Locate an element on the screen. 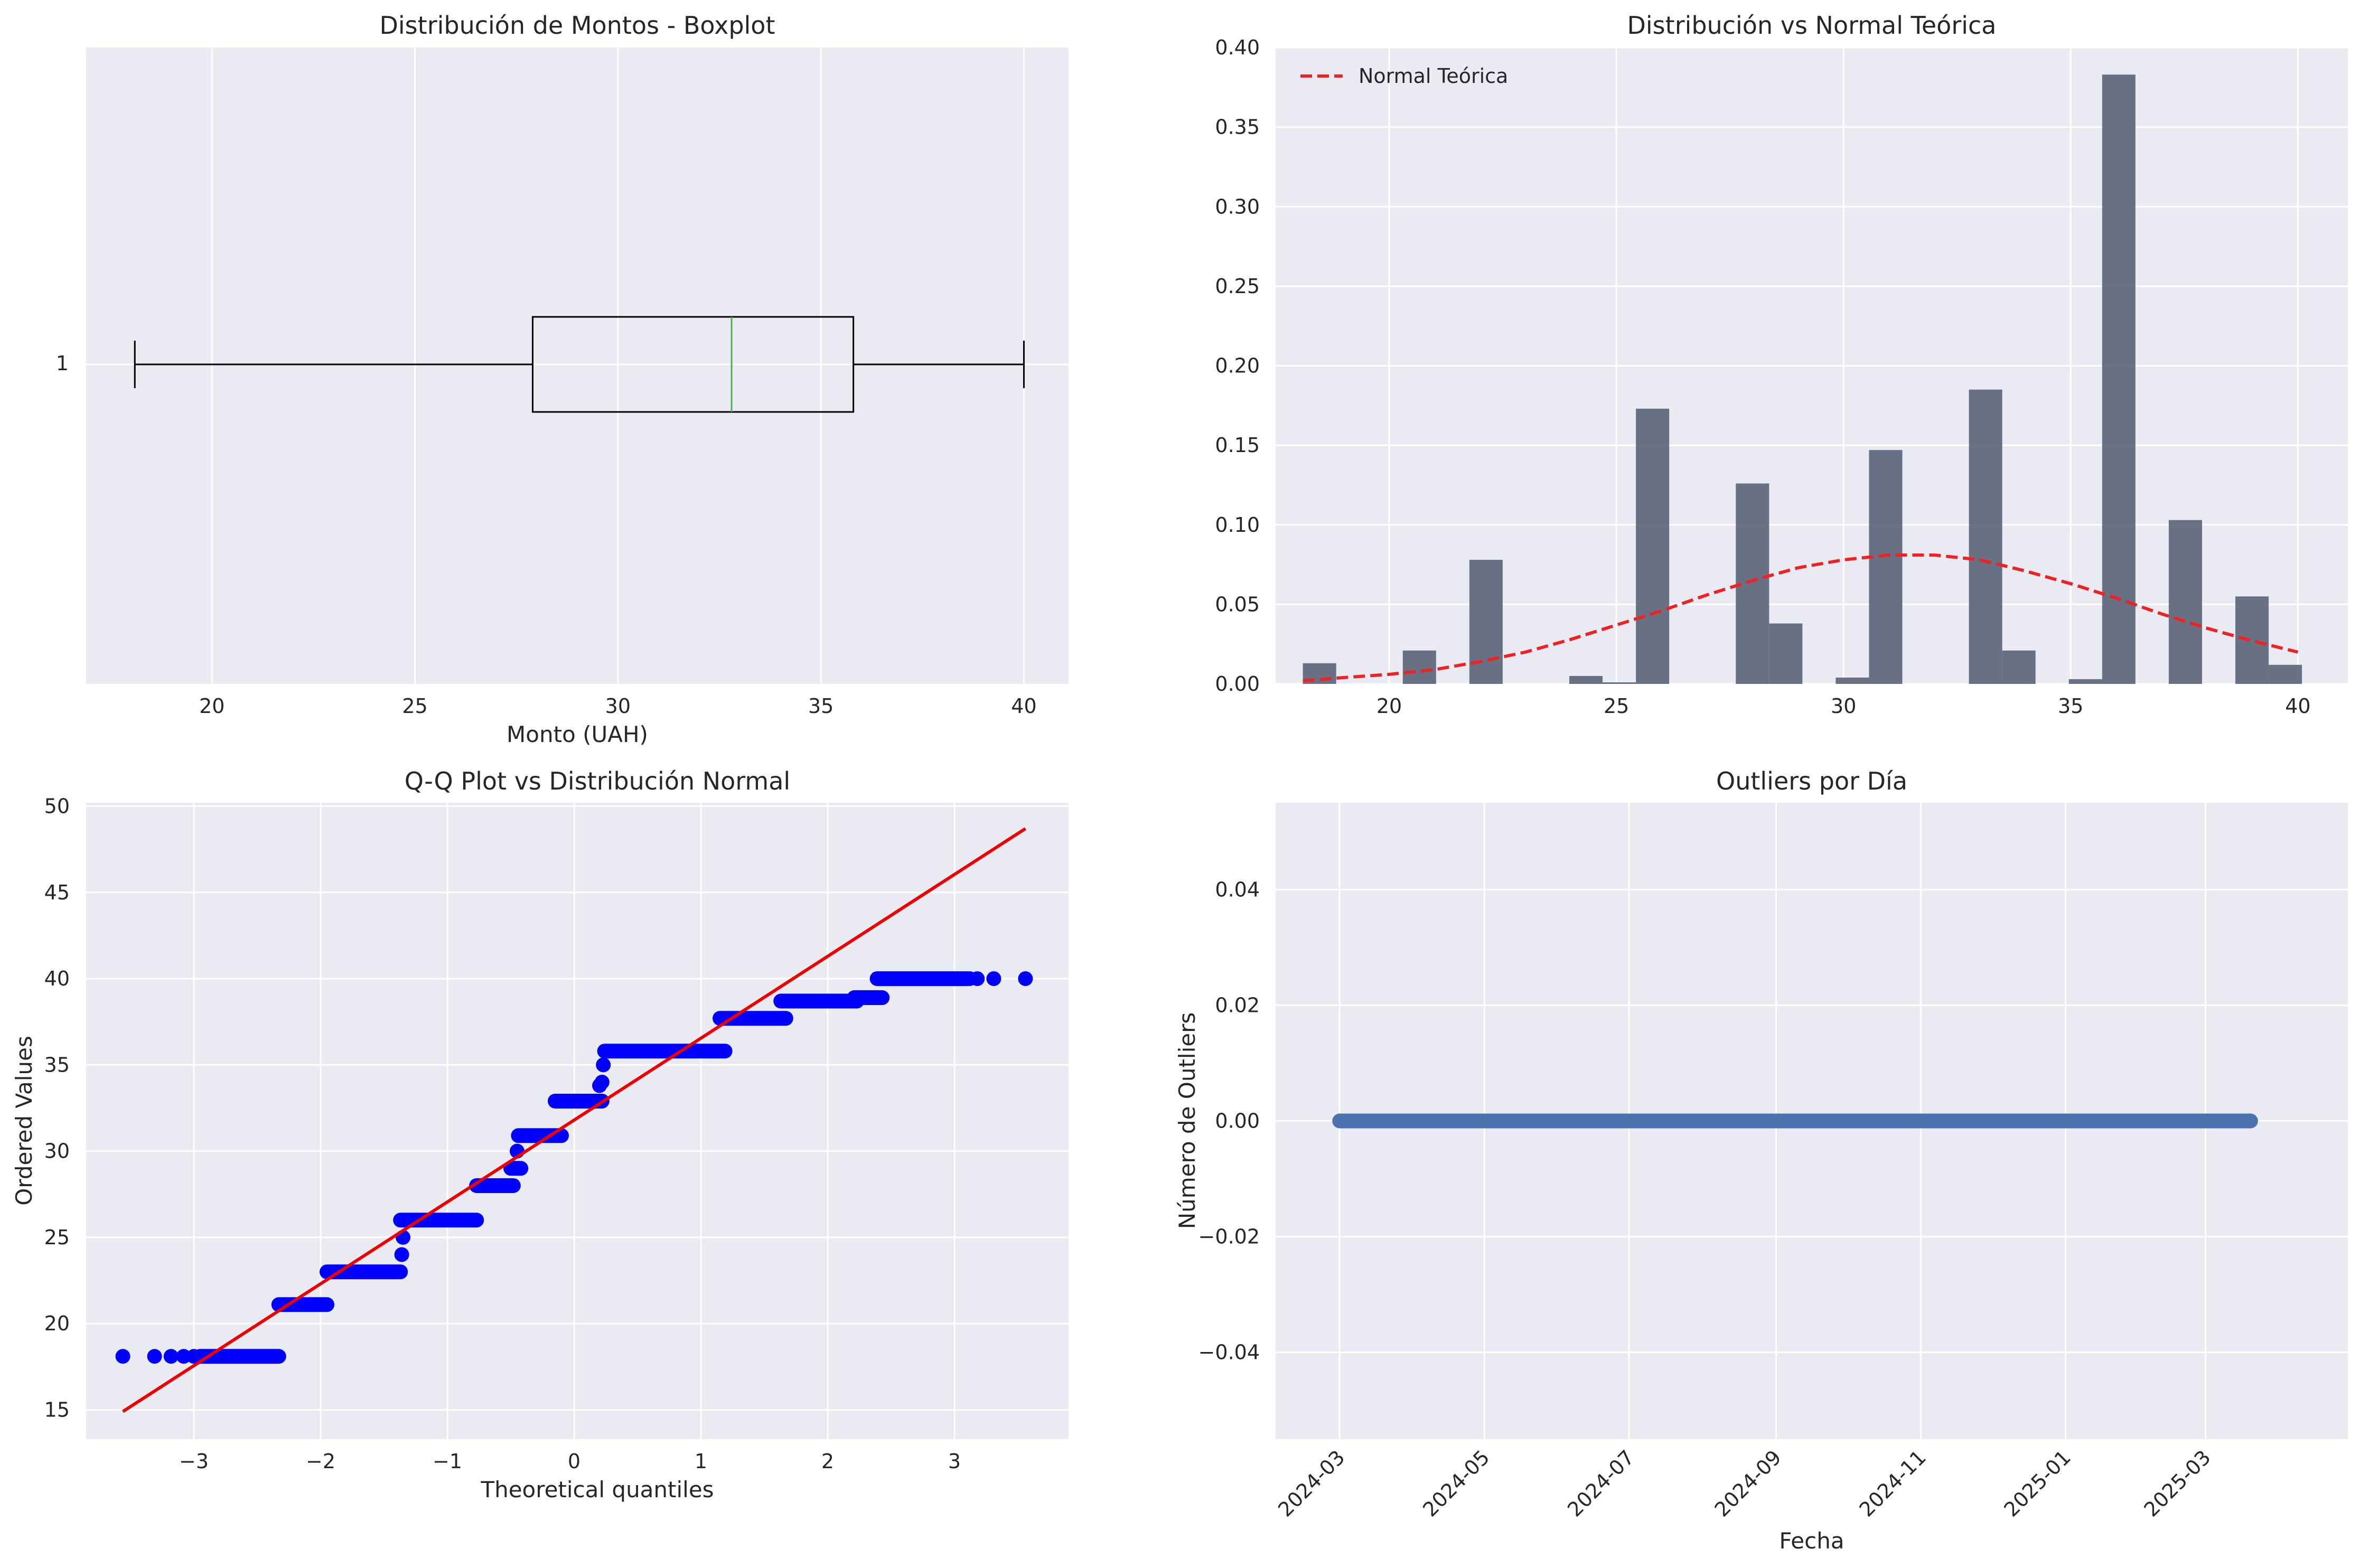 The image size is (2360, 1568). qq-y-tick-label: 15 is located at coordinates (57, 1409).